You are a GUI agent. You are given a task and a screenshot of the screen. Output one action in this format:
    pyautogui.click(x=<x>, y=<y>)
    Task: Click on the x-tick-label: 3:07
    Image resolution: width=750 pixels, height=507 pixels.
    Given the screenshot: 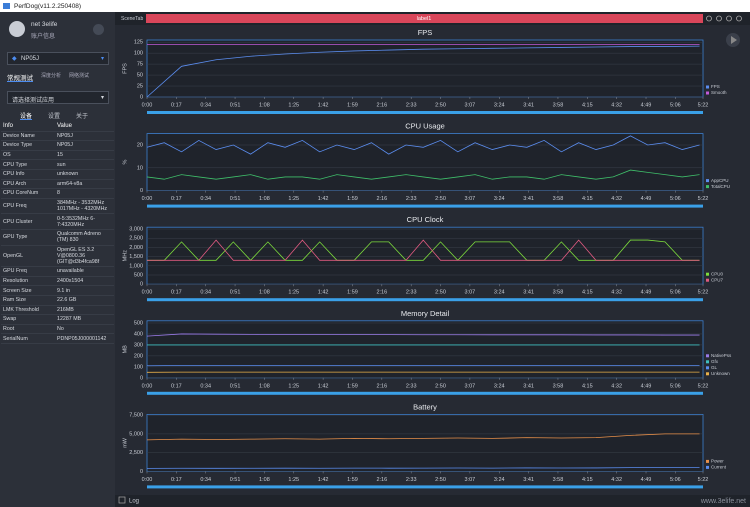 What is the action you would take?
    pyautogui.click(x=470, y=199)
    